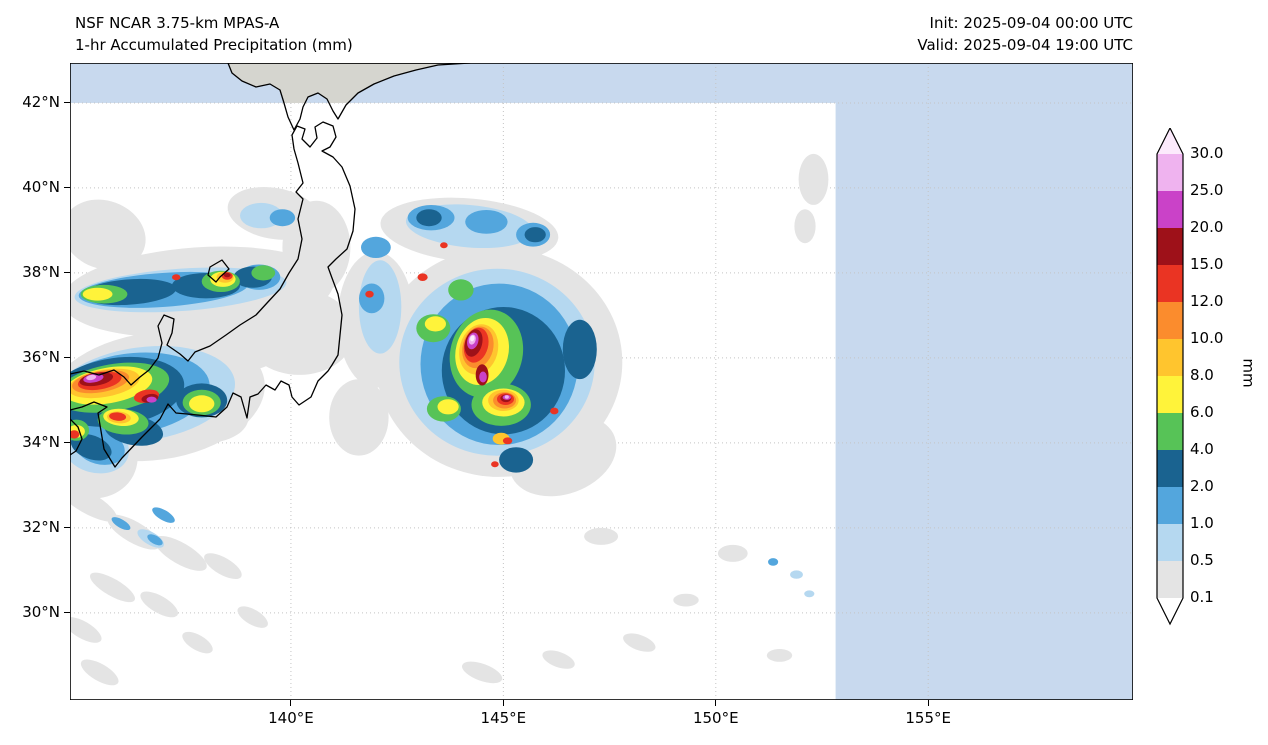 The image size is (1268, 745). I want to click on x-tick-label: 145°E, so click(503, 718).